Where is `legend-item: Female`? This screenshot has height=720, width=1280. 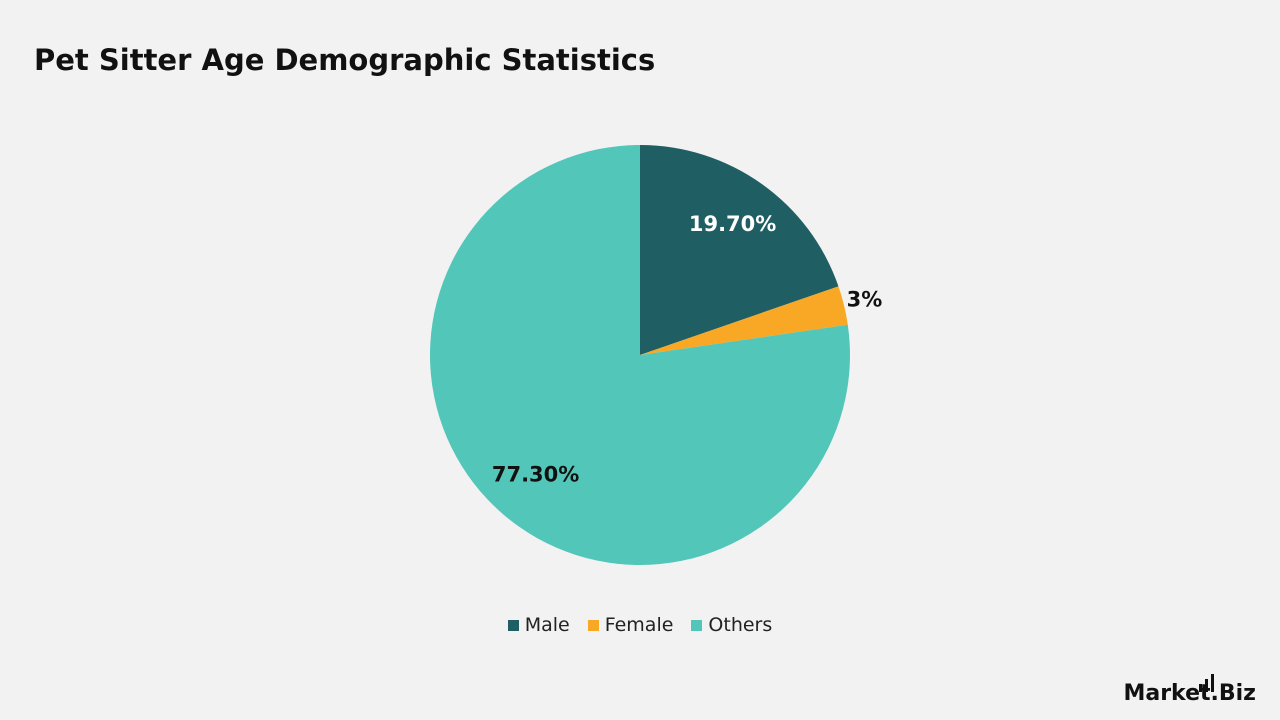
legend-item: Female is located at coordinates (630, 625).